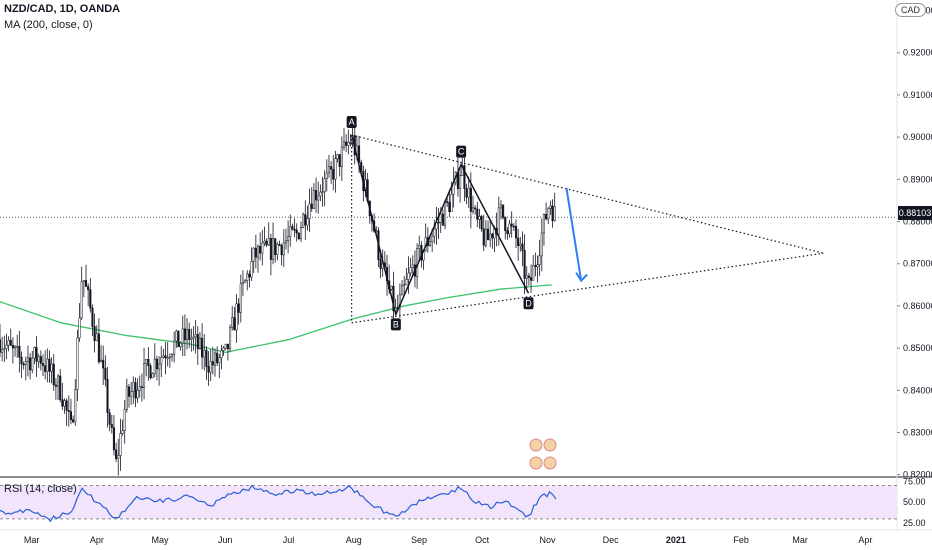 This screenshot has width=932, height=550. Describe the element at coordinates (574, 234) in the screenshot. I see `down-arrow-shaft` at that location.